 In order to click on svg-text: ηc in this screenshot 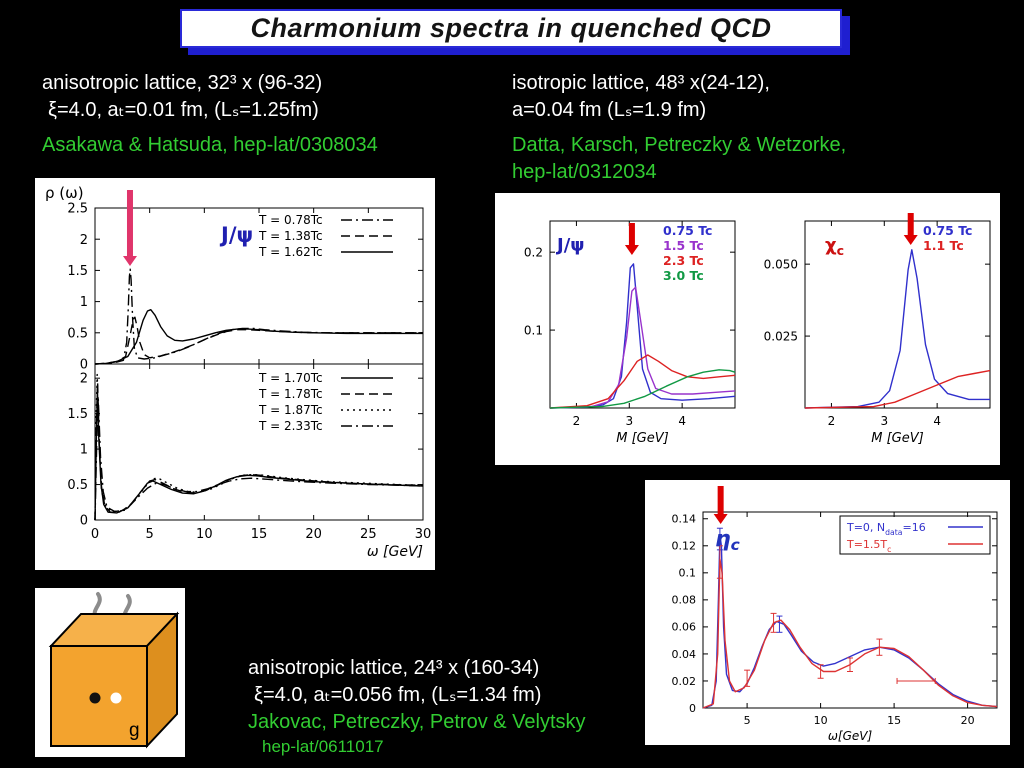, I will do `click(727, 540)`.